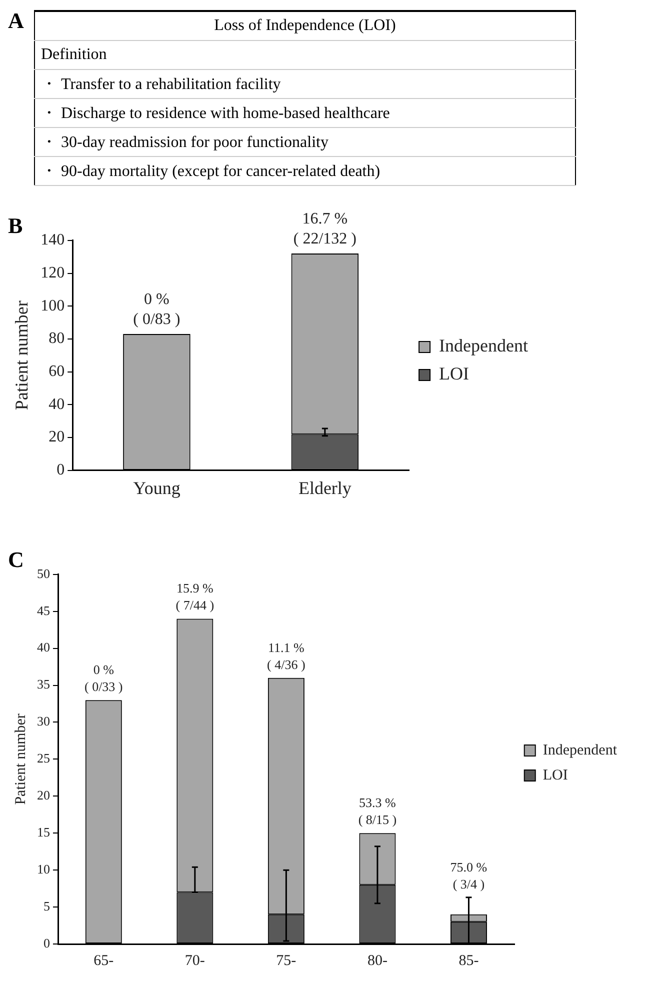 The image size is (645, 989). I want to click on y-tick-label: 25, so click(43, 758).